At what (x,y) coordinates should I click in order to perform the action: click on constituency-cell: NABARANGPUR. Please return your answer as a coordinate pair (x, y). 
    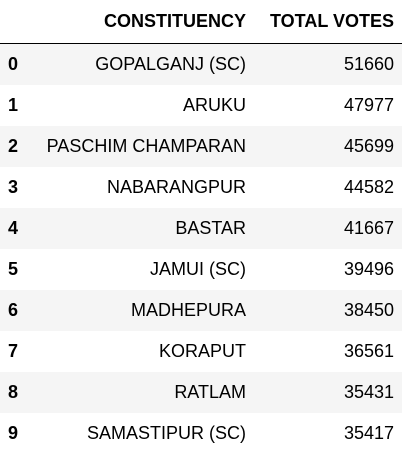
    Looking at the image, I should click on (176, 186).